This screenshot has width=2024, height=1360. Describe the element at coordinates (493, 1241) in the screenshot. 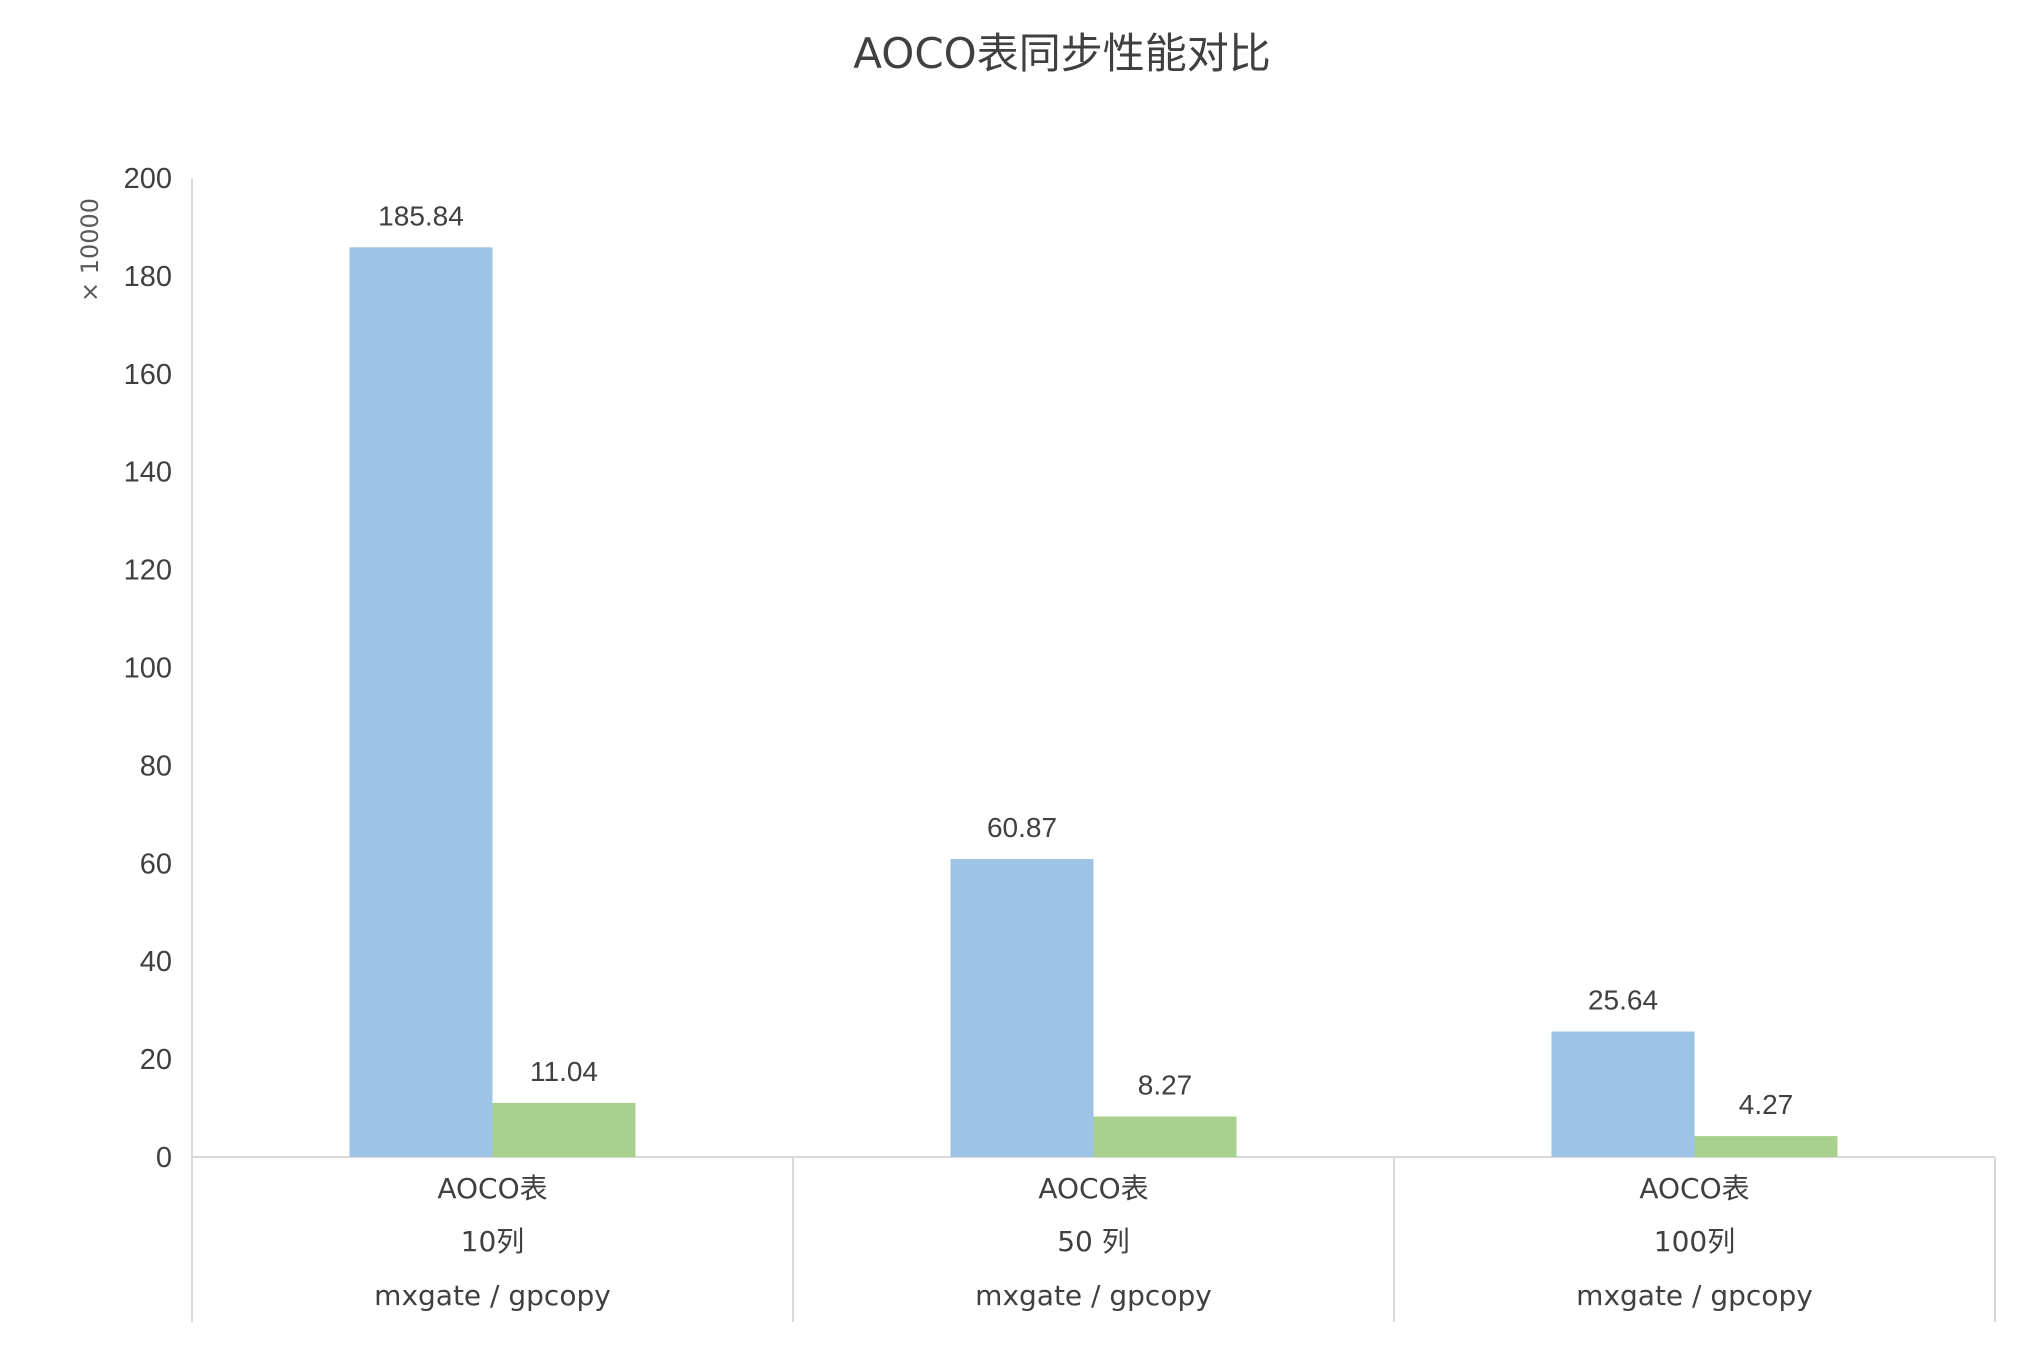

I see `category-label-line: 10列` at that location.